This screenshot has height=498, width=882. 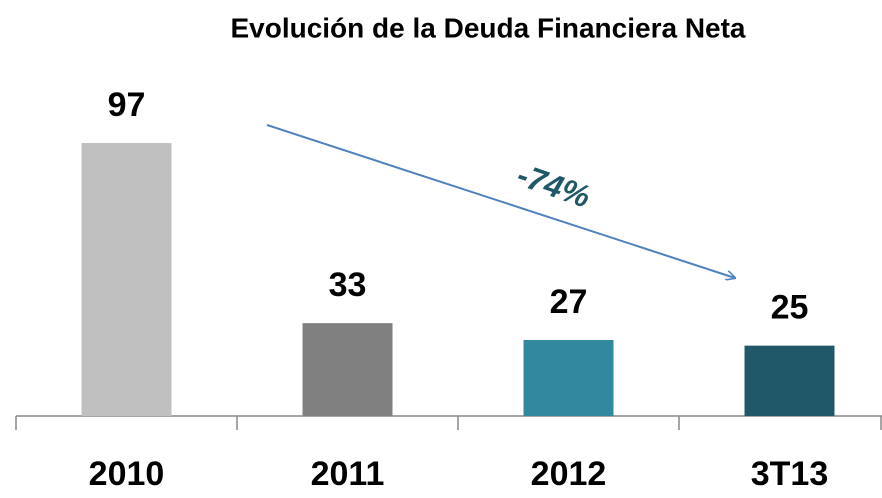 What do you see at coordinates (790, 308) in the screenshot?
I see `value-label: 25` at bounding box center [790, 308].